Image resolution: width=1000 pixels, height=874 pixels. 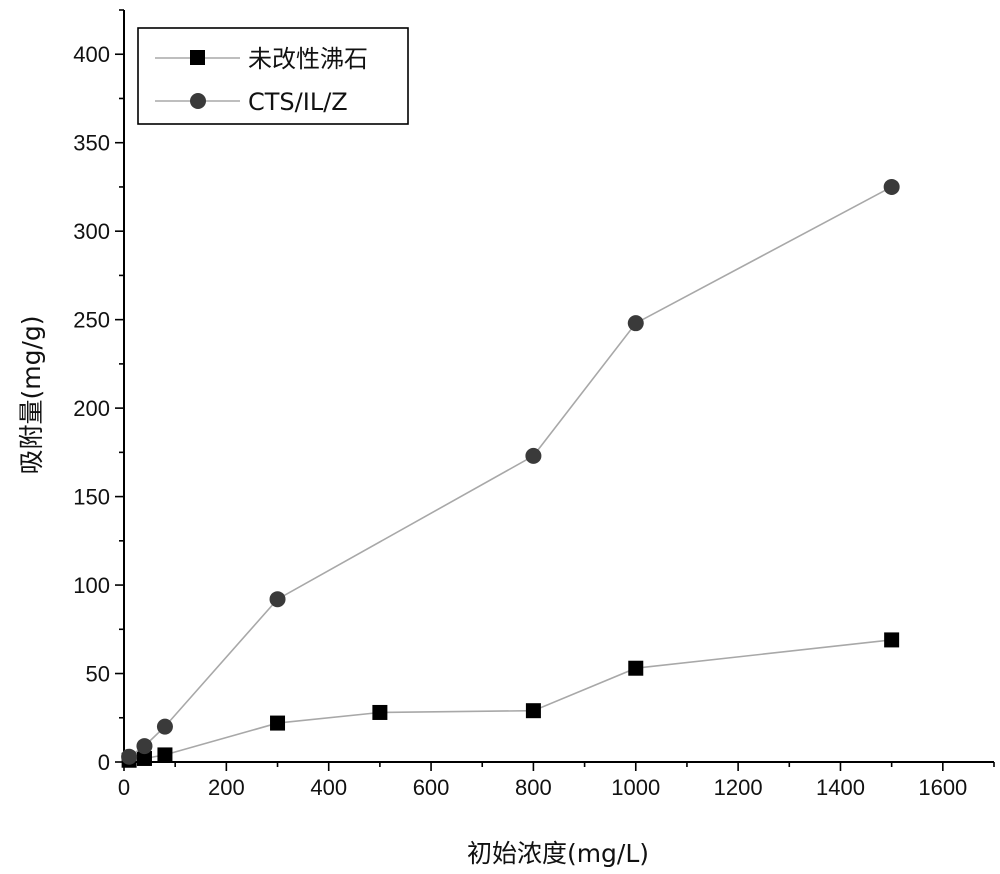 I want to click on x-tick-label: 1000, so click(x=635, y=787).